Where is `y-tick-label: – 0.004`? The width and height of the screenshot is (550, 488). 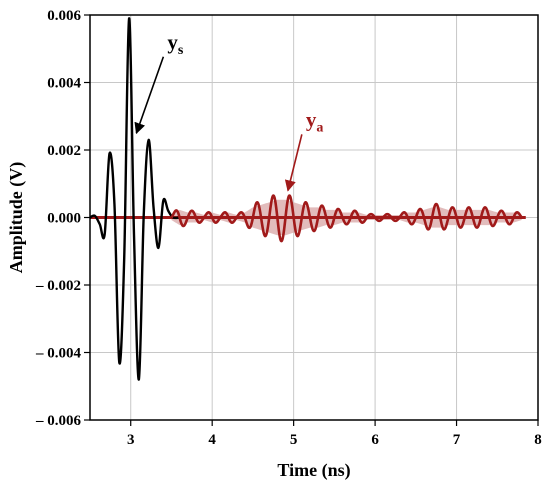
y-tick-label: – 0.004 is located at coordinates (58, 354).